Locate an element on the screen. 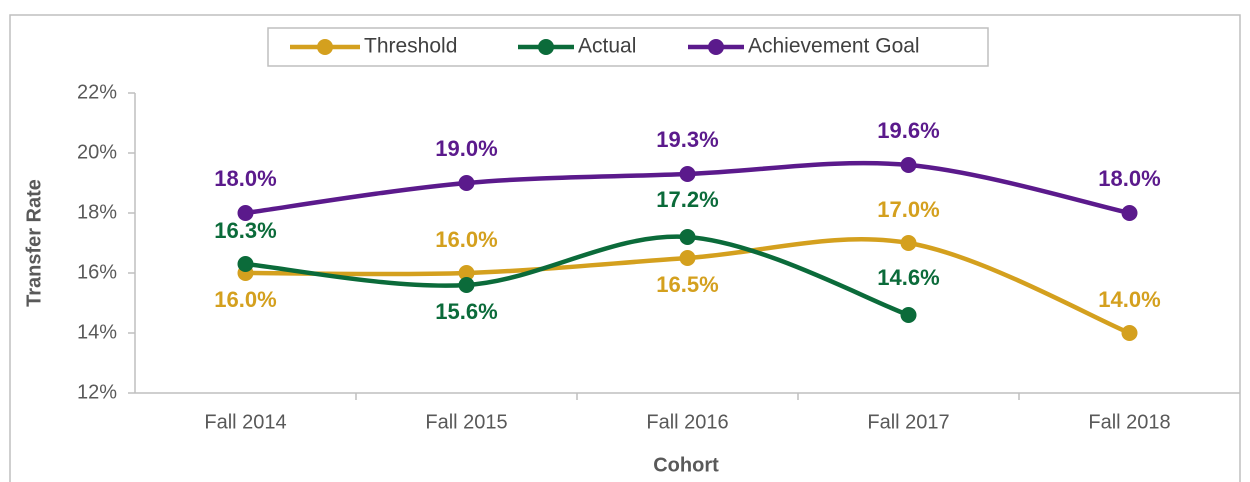  y-tick-label: 22% is located at coordinates (97, 92).